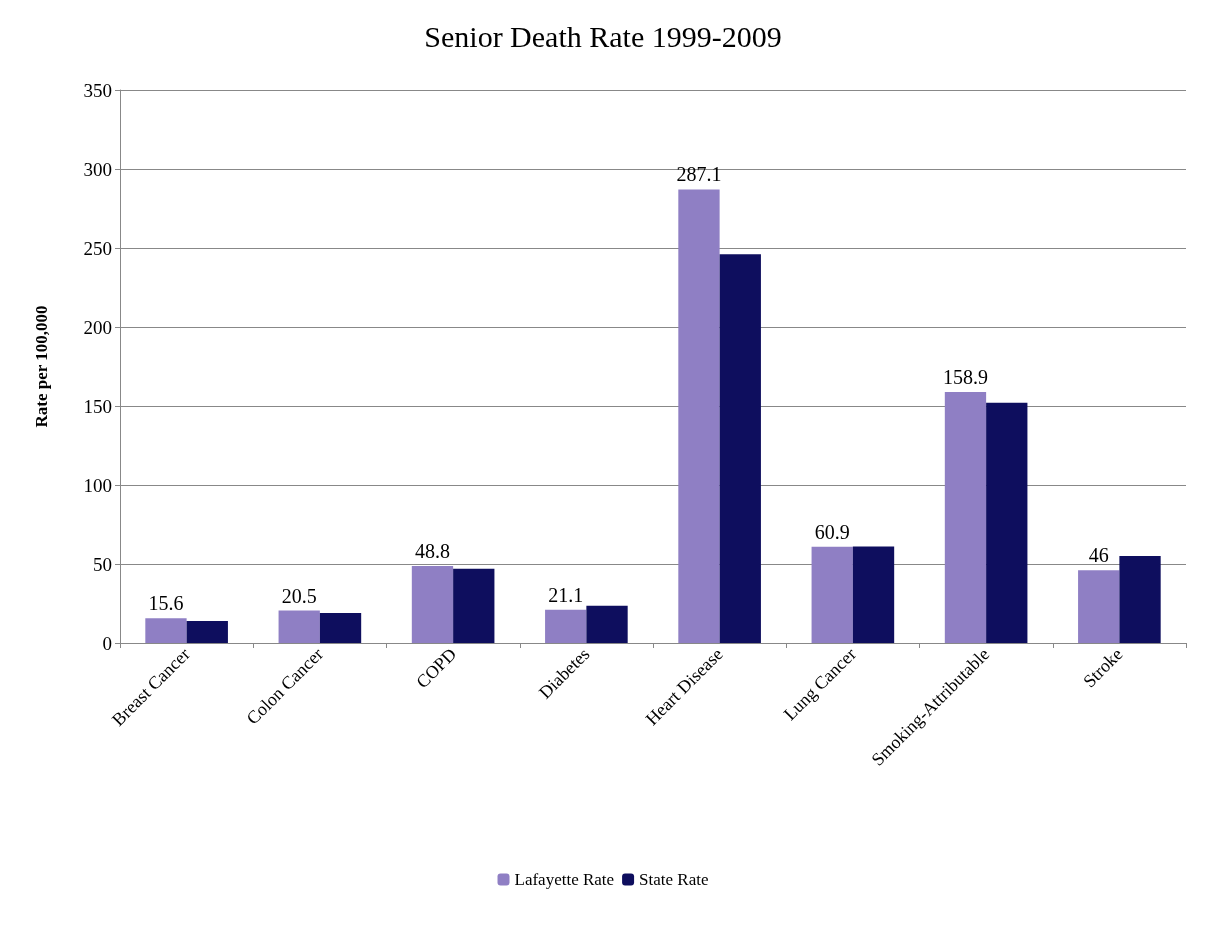  I want to click on data-label: 287.1, so click(699, 174).